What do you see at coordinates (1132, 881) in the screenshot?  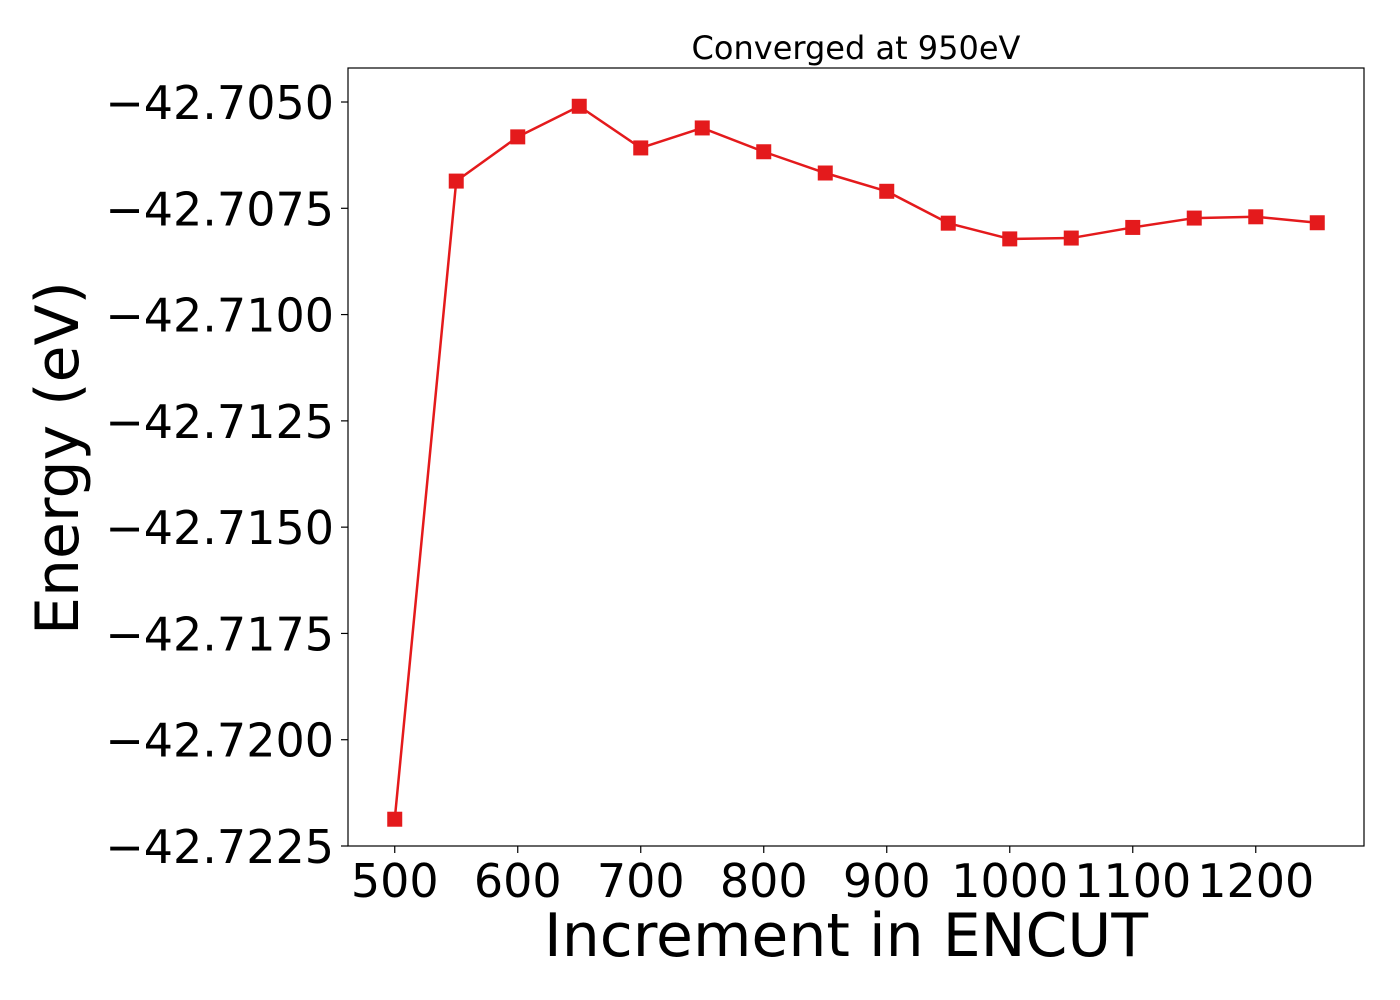 I see `x-tick-label: 1100` at bounding box center [1132, 881].